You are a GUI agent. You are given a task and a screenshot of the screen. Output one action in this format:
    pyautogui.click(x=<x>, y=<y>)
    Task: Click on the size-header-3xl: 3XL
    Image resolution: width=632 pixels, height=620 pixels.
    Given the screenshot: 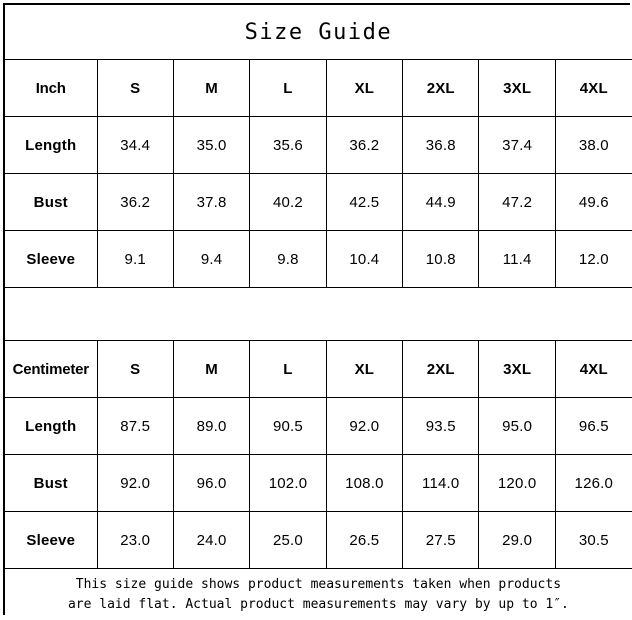 What is the action you would take?
    pyautogui.click(x=517, y=88)
    